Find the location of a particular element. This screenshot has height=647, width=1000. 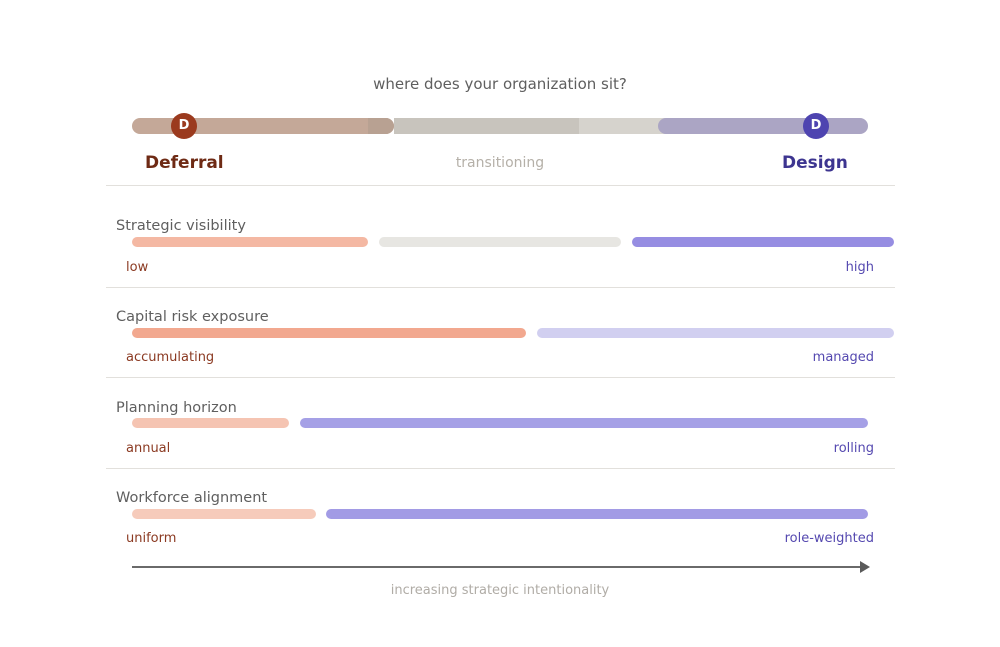

row-title-workforce-alignment: Workforce alignment is located at coordinates (192, 498).